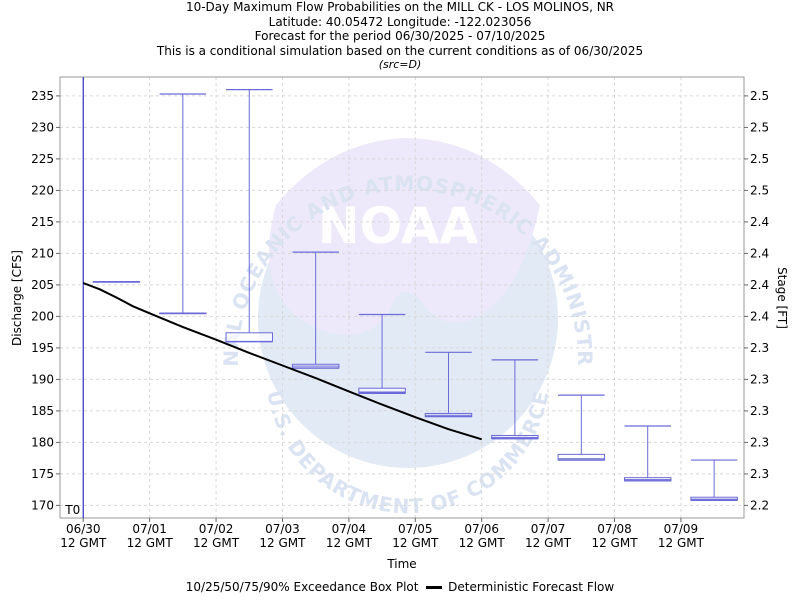 The width and height of the screenshot is (800, 600). I want to click on legend-line-label: Deterministic Forecast Flow, so click(531, 587).